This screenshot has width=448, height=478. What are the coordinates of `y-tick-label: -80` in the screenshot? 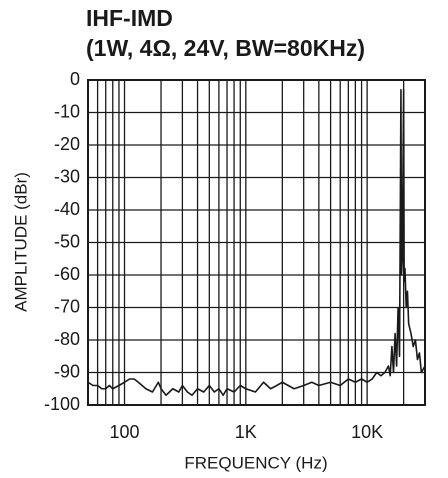 It's located at (67, 339).